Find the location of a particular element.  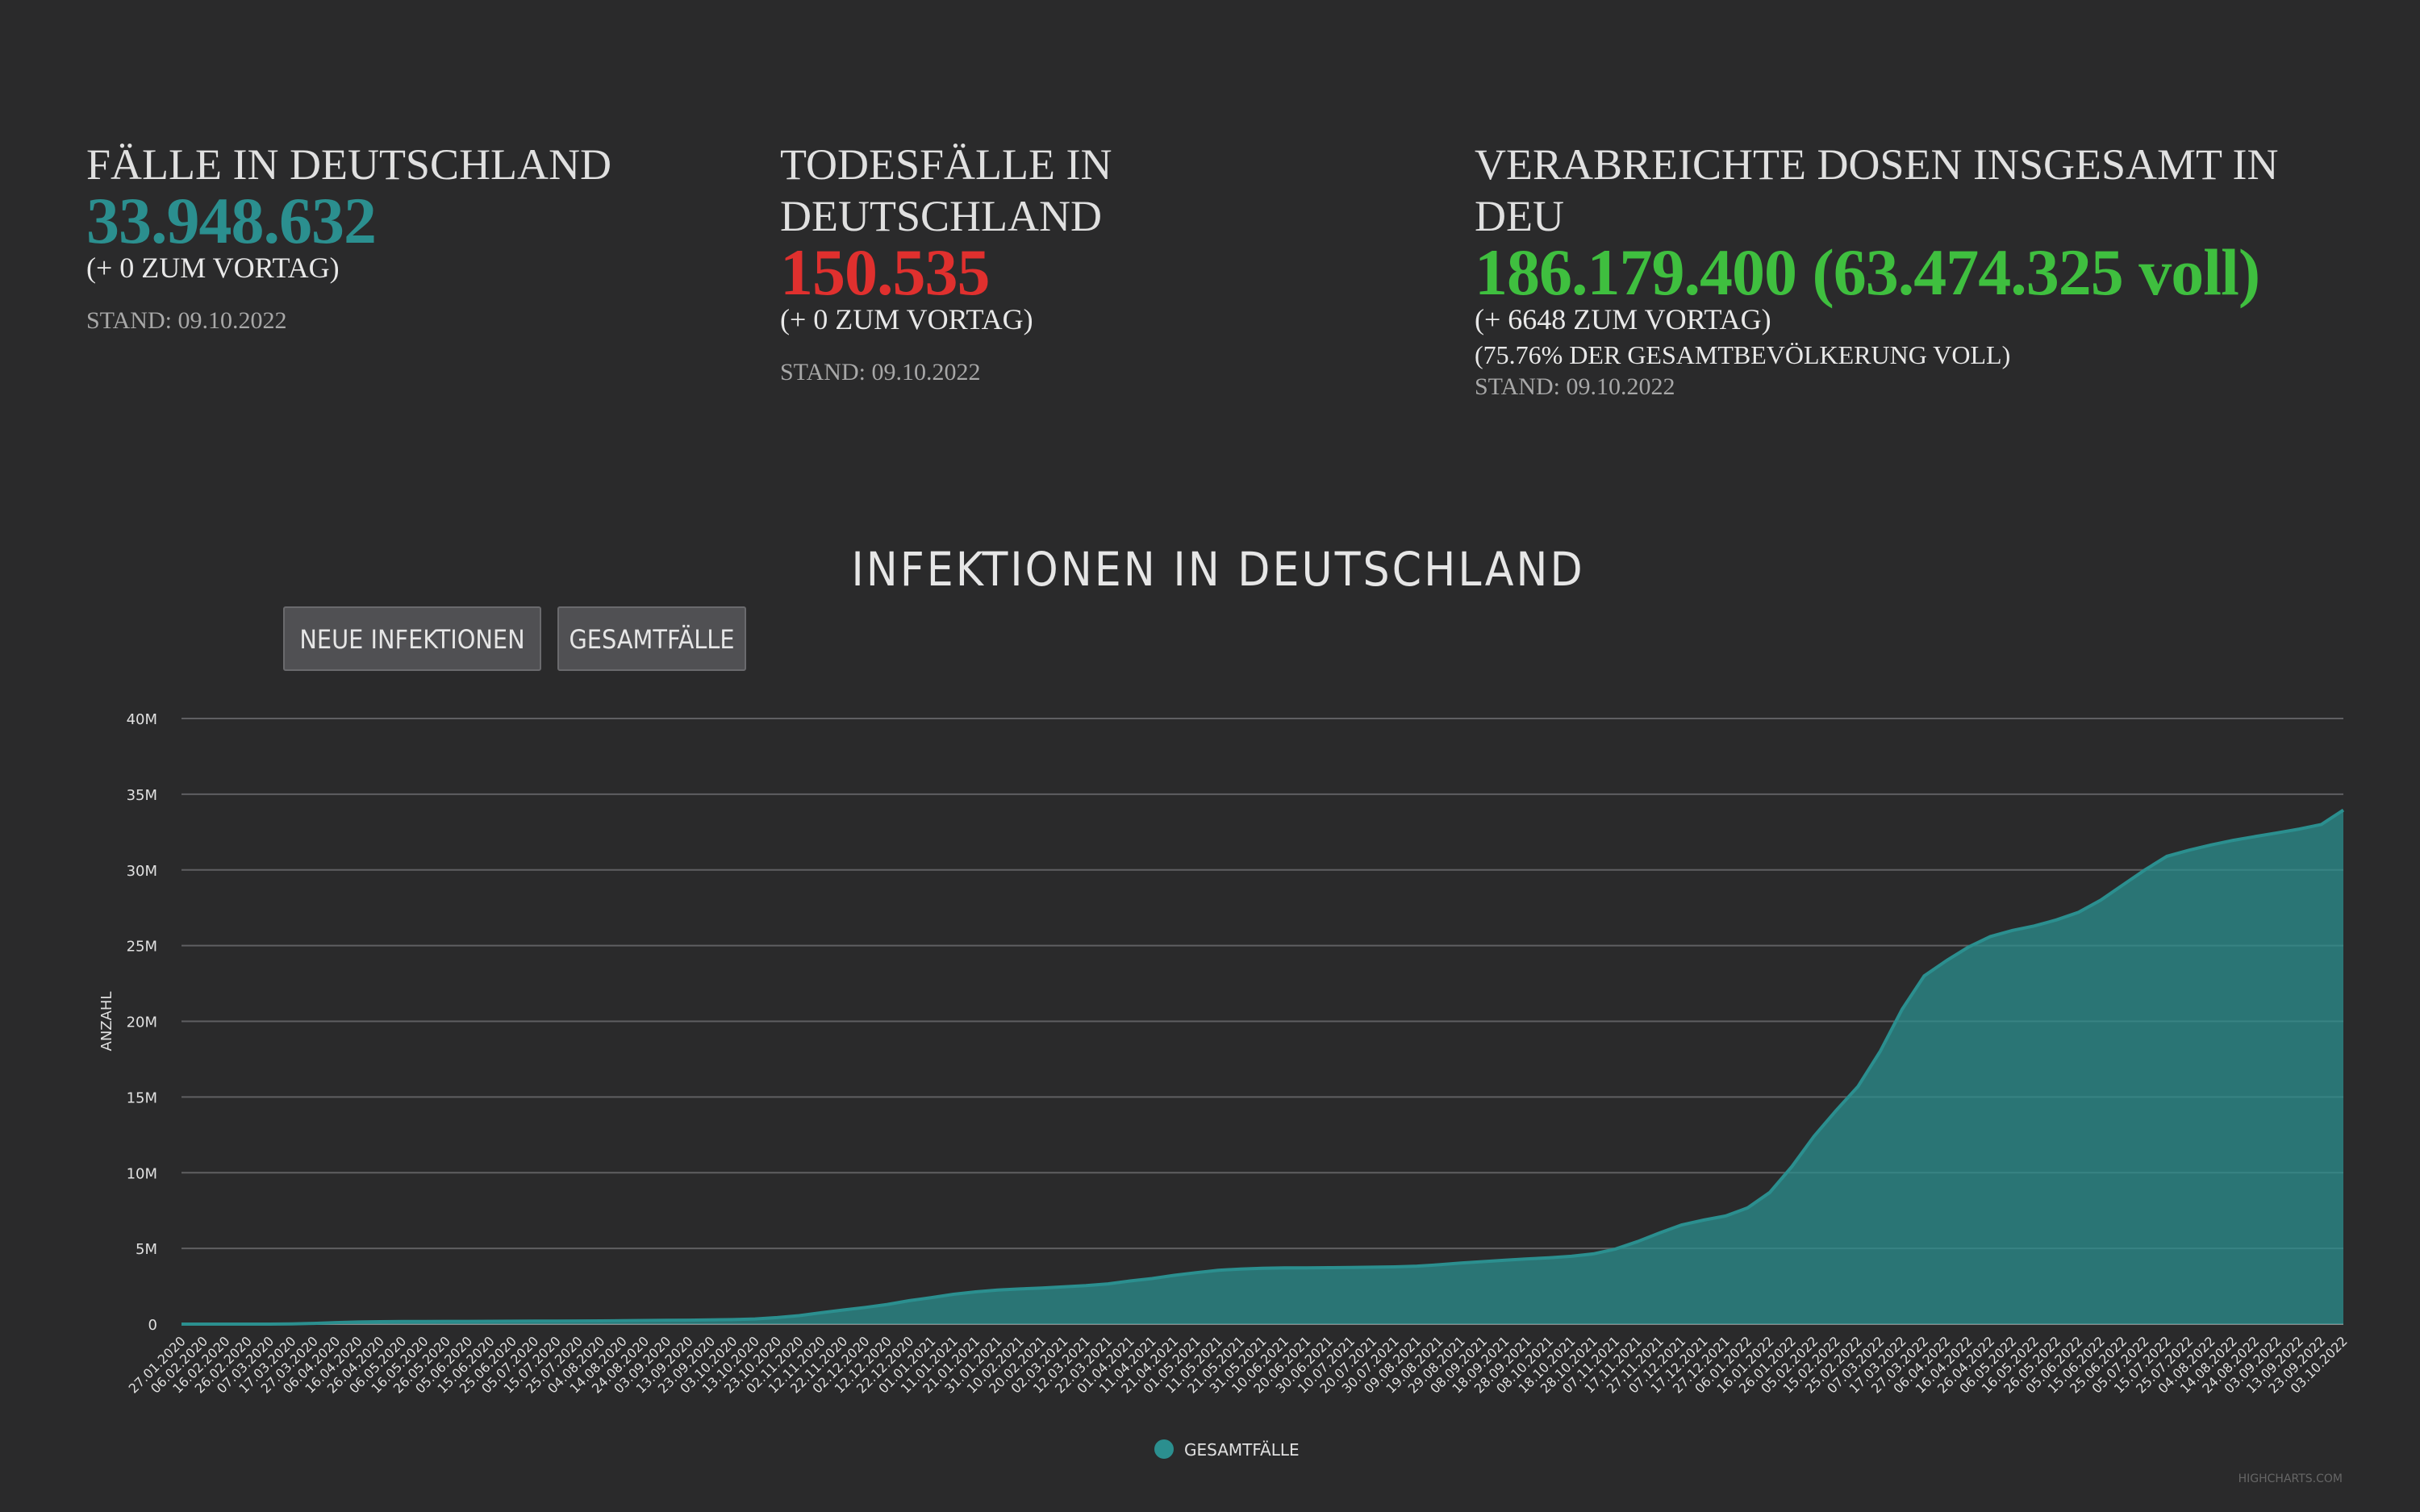

y-tick-label: 40M is located at coordinates (142, 720).